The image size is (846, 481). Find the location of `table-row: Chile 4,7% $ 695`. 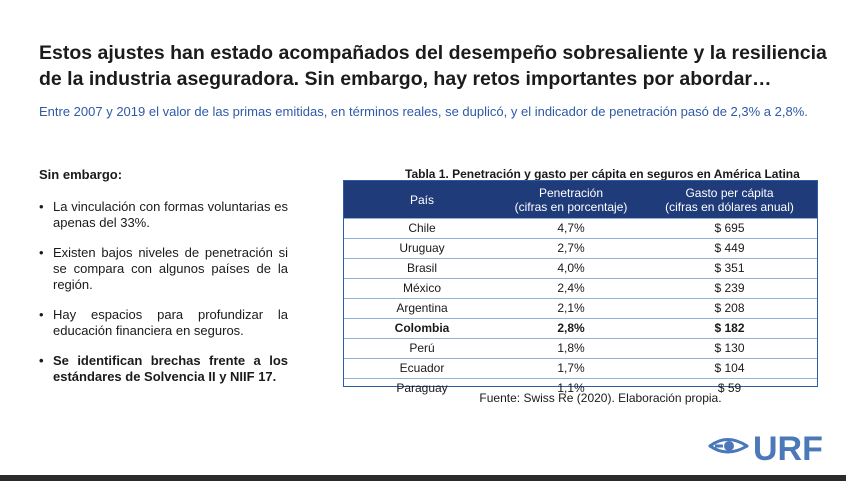

table-row: Chile 4,7% $ 695 is located at coordinates (580, 228).